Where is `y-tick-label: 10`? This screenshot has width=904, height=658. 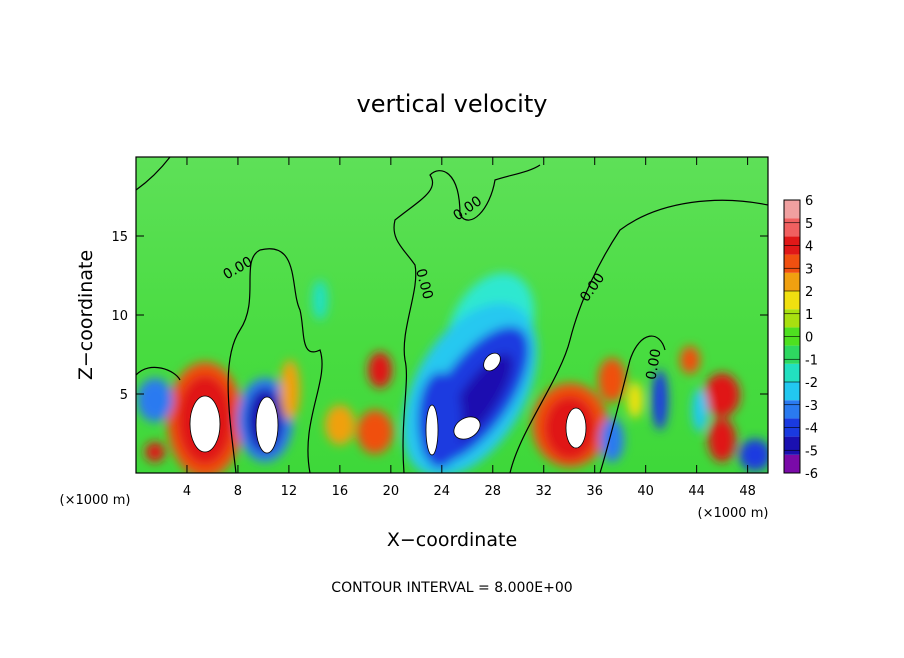 y-tick-label: 10 is located at coordinates (119, 316).